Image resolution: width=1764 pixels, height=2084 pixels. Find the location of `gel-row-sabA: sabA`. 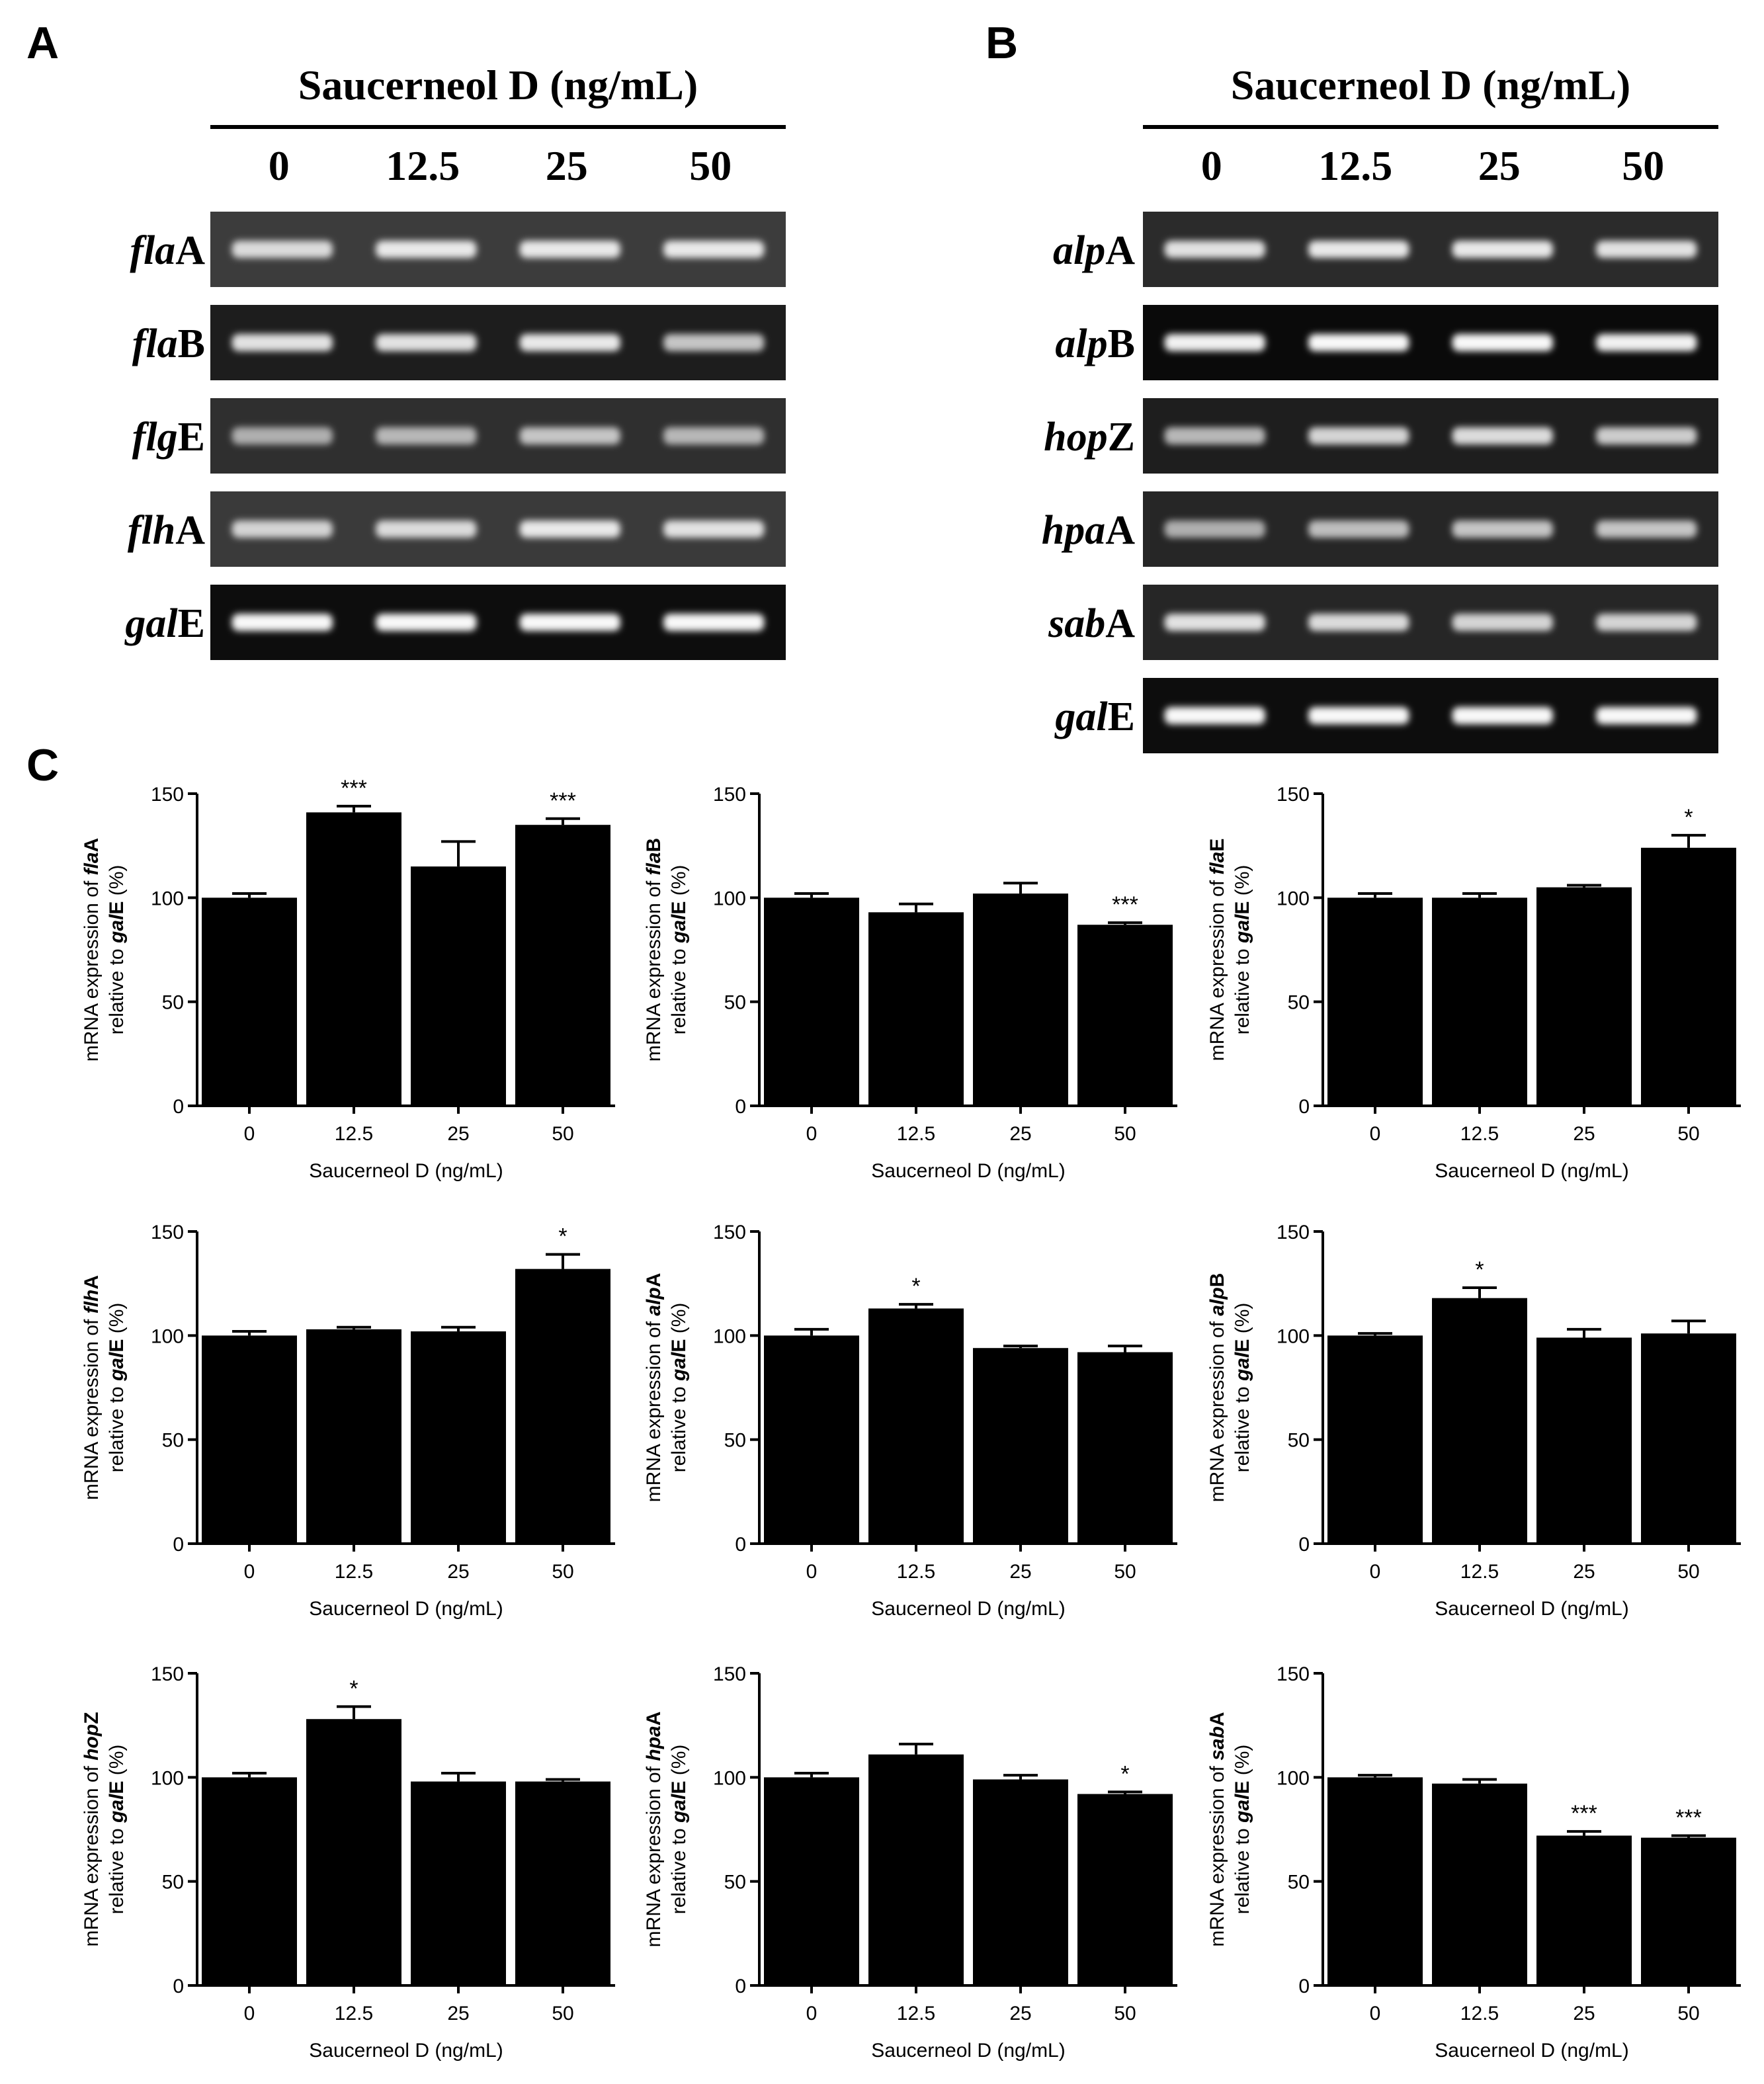

gel-row-sabA: sabA is located at coordinates (1383, 622).